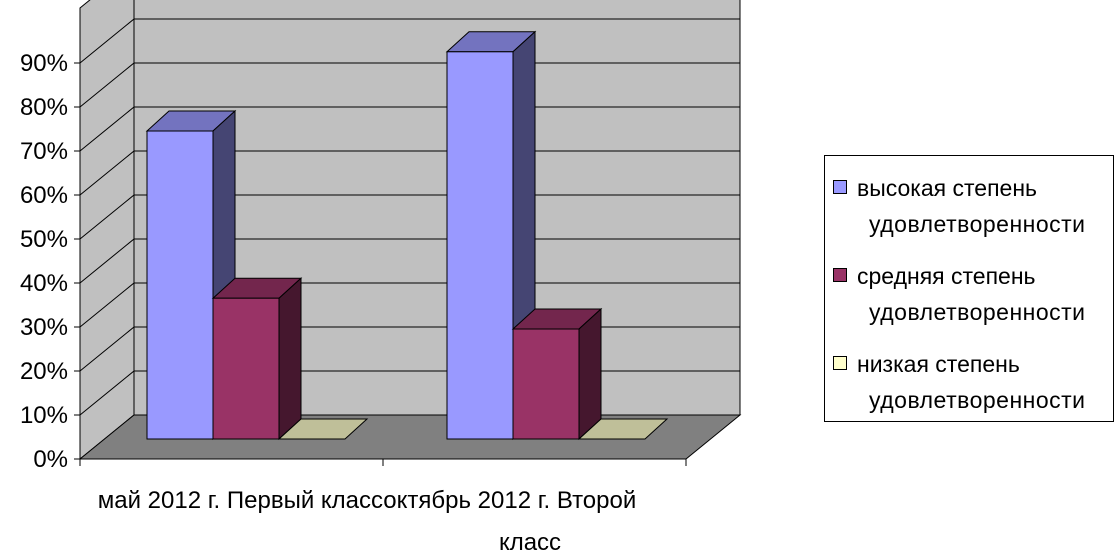  I want to click on legend-label-high-line2: удовлетворенности, so click(977, 224).